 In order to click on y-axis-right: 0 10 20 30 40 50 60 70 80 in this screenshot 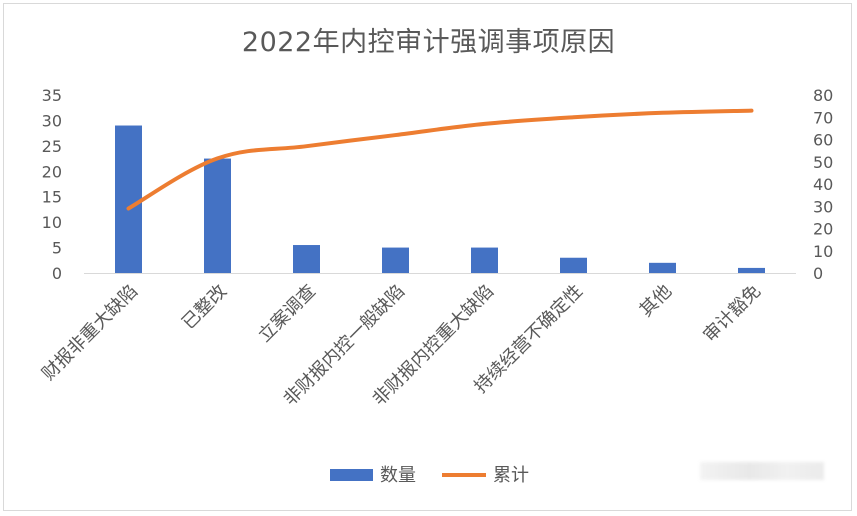, I will do `click(823, 184)`.